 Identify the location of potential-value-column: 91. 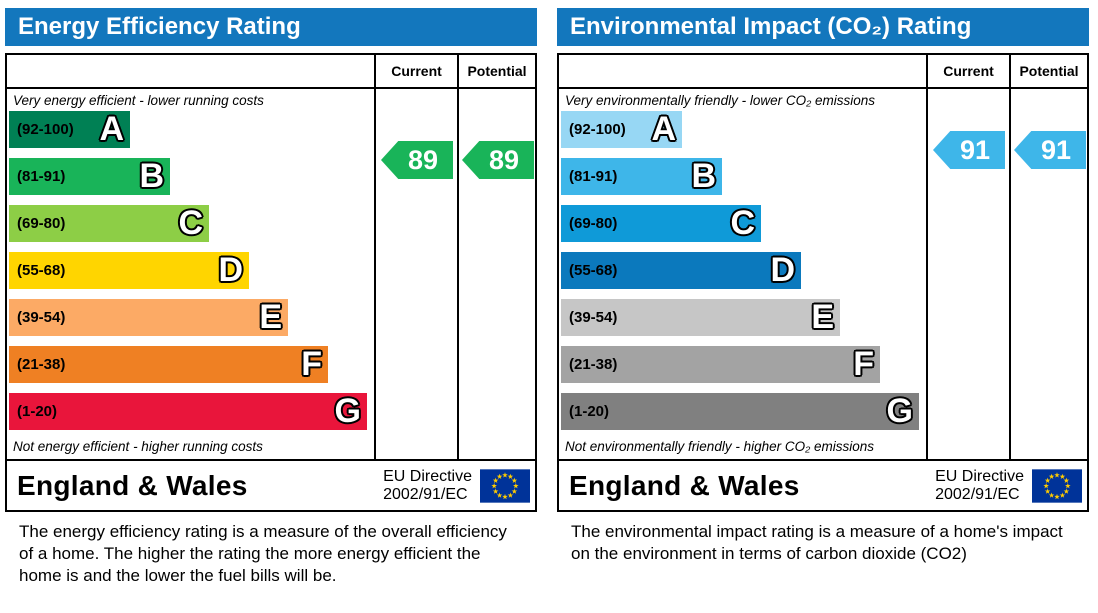
(1048, 274).